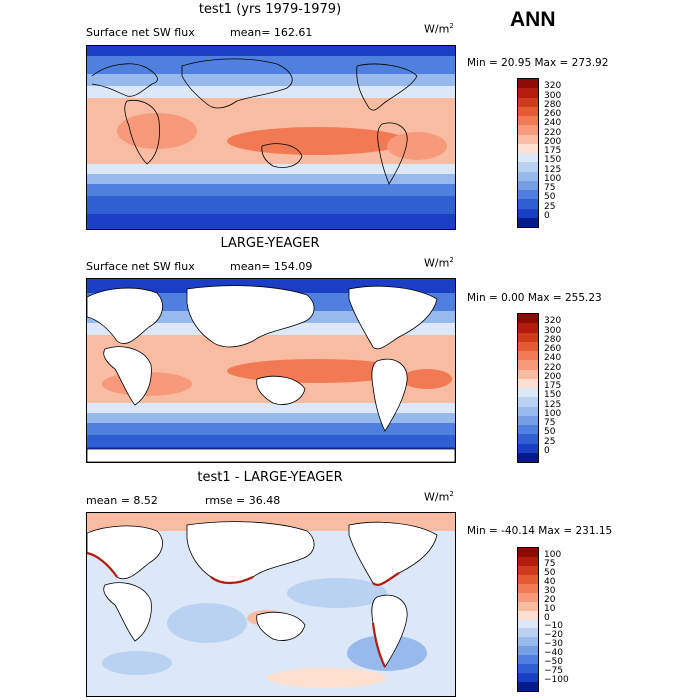  I want to click on panel3-rmse: rmse = 36.48, so click(243, 500).